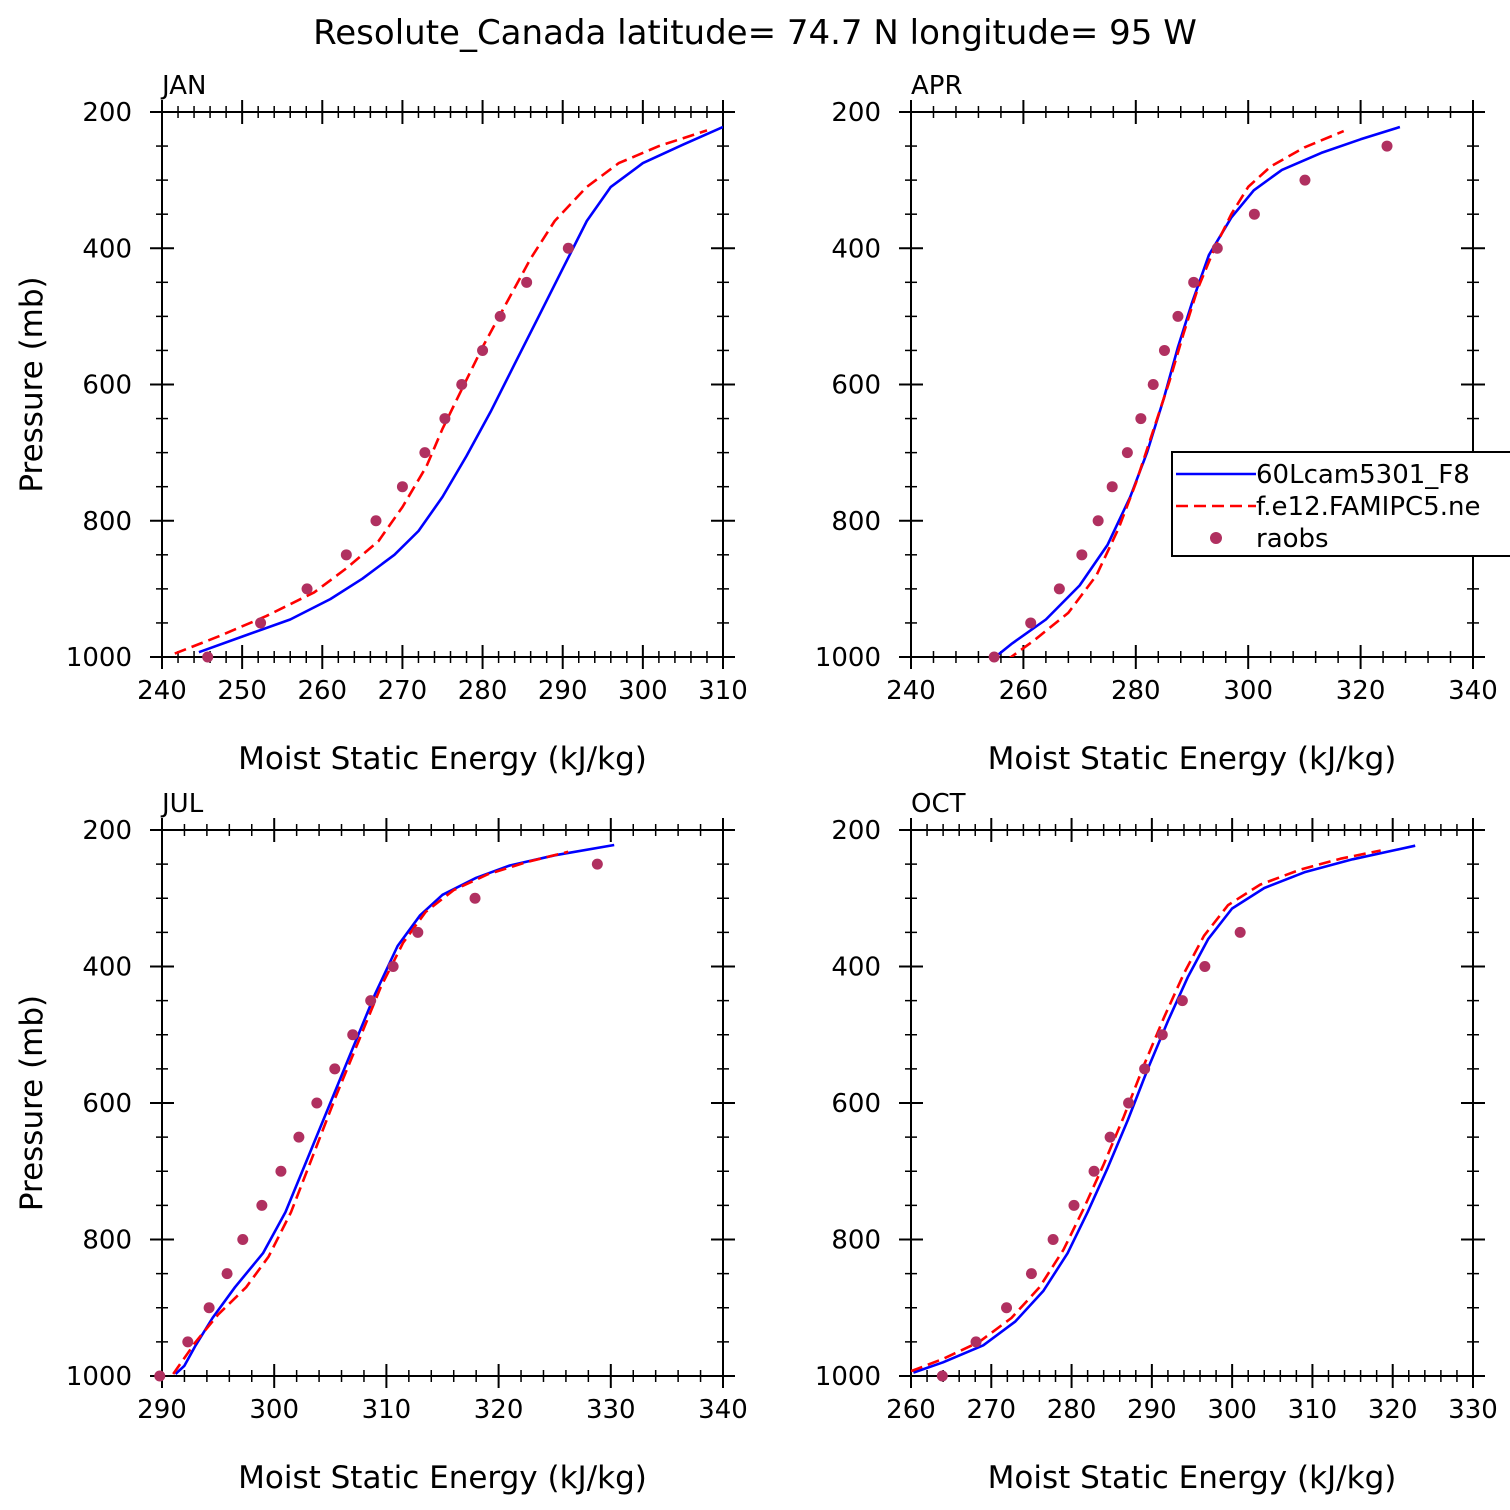 The width and height of the screenshot is (1510, 1510). What do you see at coordinates (937, 86) in the screenshot?
I see `panel-label: APR` at bounding box center [937, 86].